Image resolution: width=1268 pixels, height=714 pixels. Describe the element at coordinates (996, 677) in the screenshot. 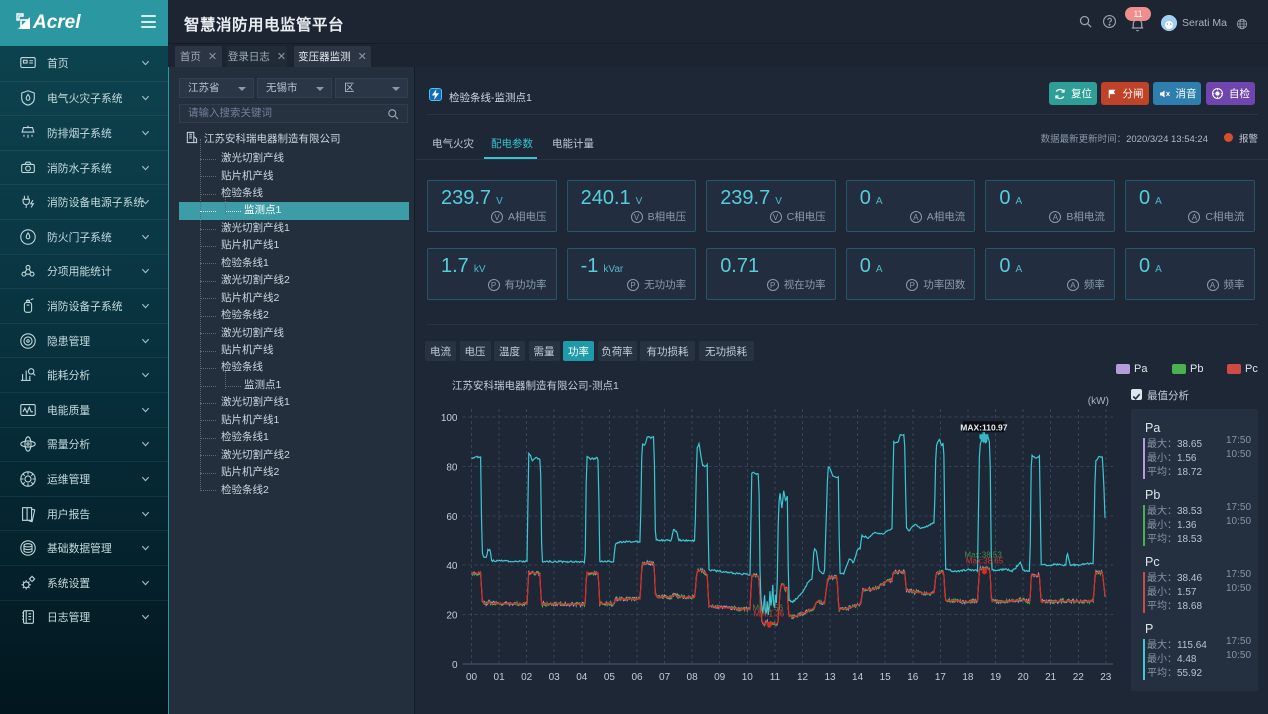

I see `svg-text: 19` at that location.